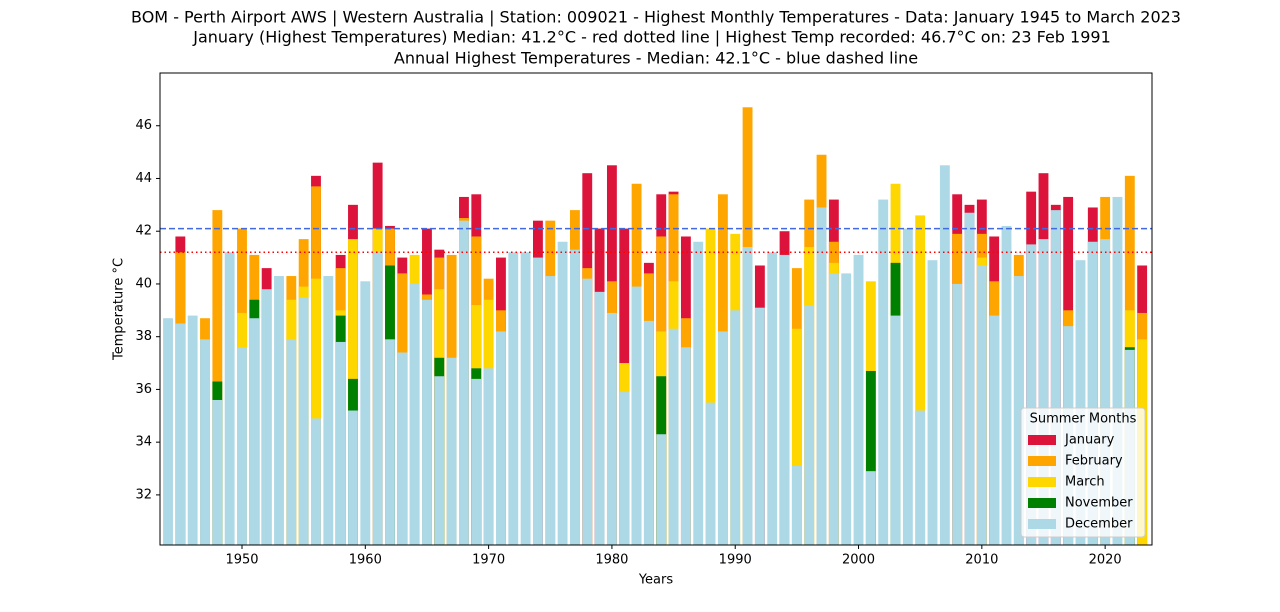  Describe the element at coordinates (1105, 560) in the screenshot. I see `x-tick-label: 2020` at that location.